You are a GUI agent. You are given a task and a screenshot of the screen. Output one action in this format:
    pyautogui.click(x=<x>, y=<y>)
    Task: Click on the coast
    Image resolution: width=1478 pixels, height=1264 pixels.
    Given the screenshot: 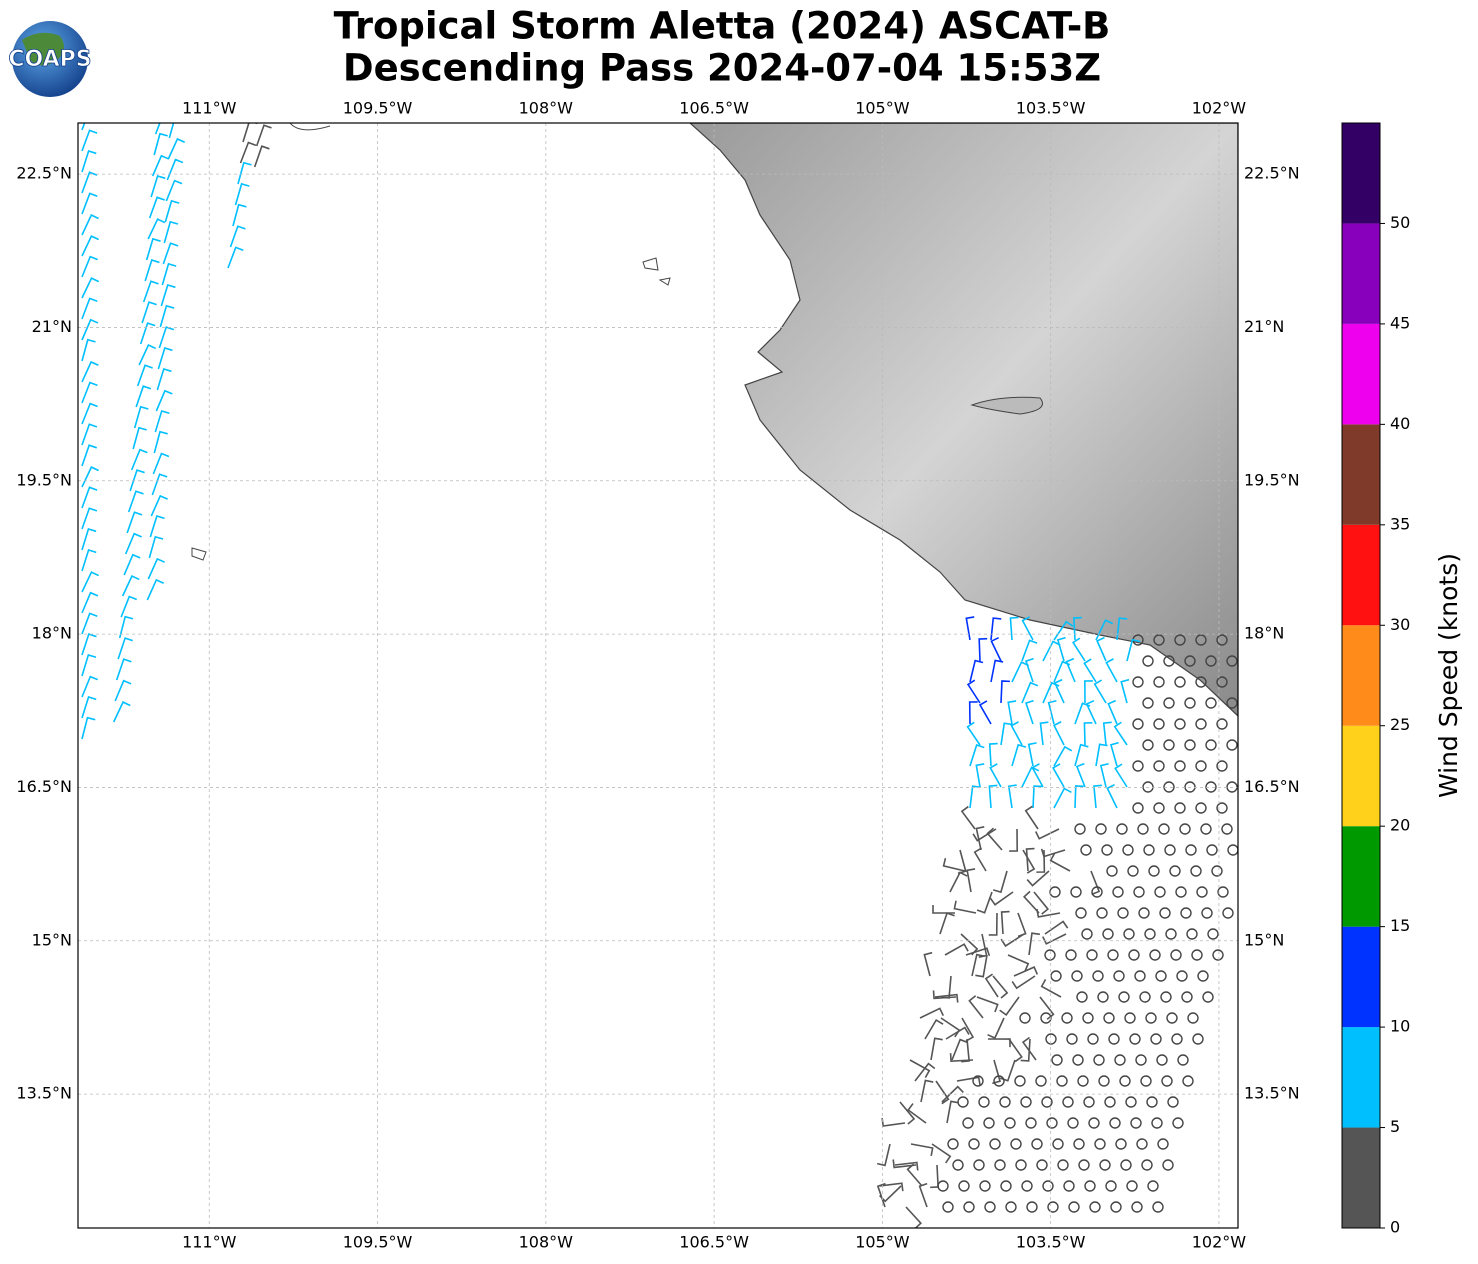 What is the action you would take?
    pyautogui.click(x=310, y=127)
    